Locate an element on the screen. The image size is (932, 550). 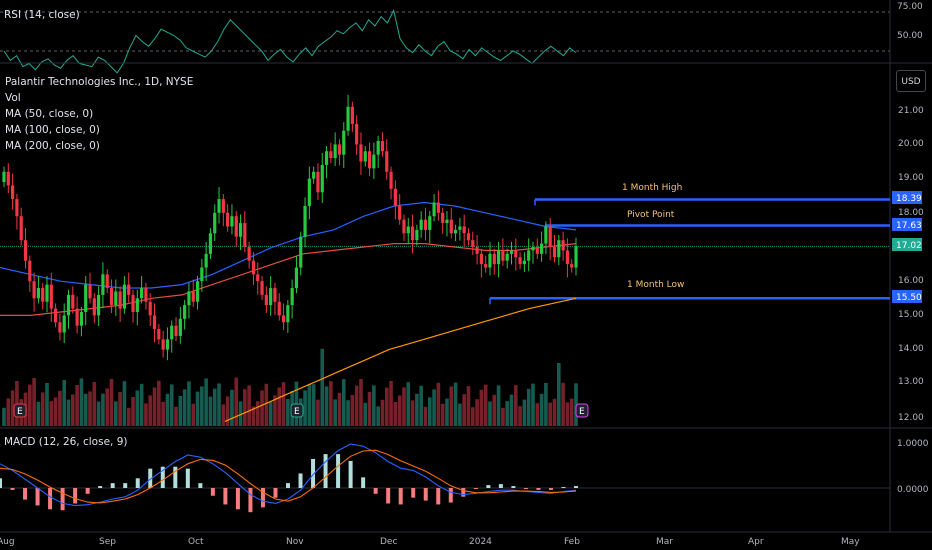
rsi-pane: 75.00 50.00 is located at coordinates (461, 38).